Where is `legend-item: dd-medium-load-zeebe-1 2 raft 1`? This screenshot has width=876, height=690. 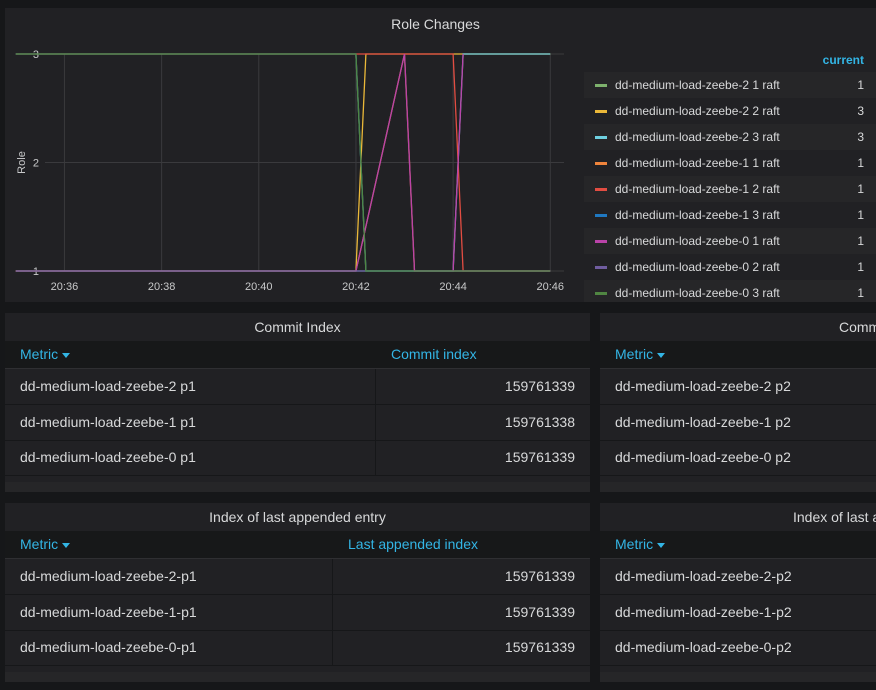
legend-item: dd-medium-load-zeebe-1 2 raft 1 is located at coordinates (730, 189).